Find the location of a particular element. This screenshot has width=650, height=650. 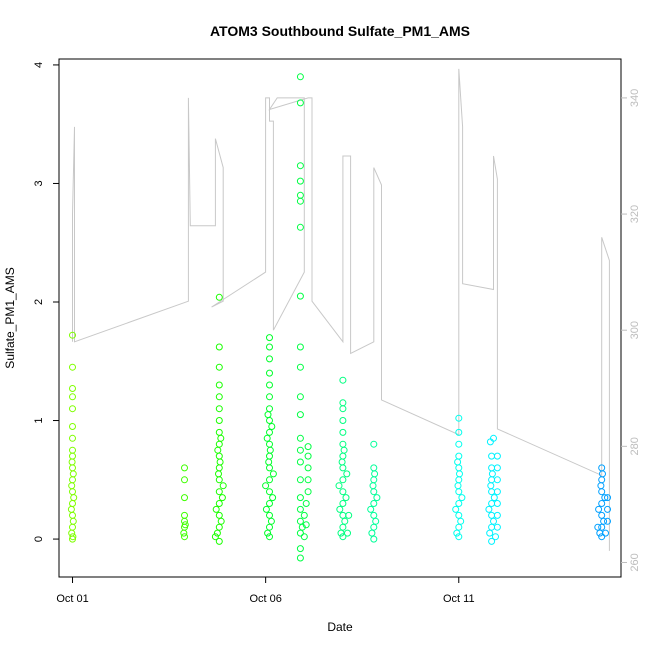

y-tick-label: 3 is located at coordinates (39, 183).